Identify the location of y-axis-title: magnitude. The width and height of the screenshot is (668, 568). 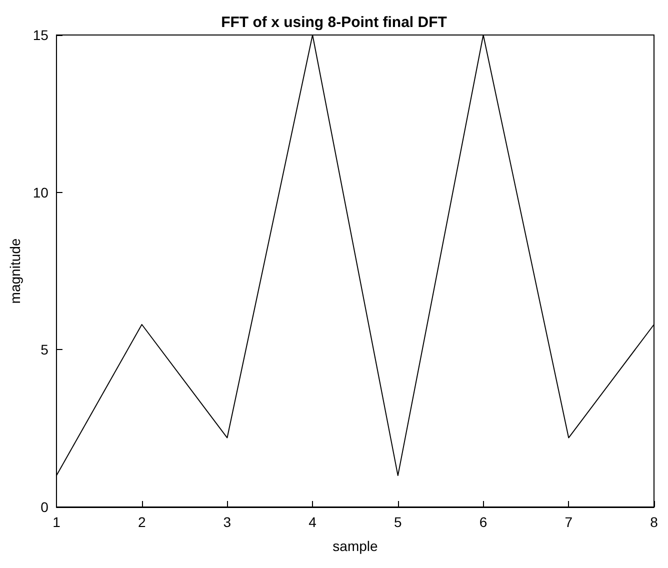
(15, 271).